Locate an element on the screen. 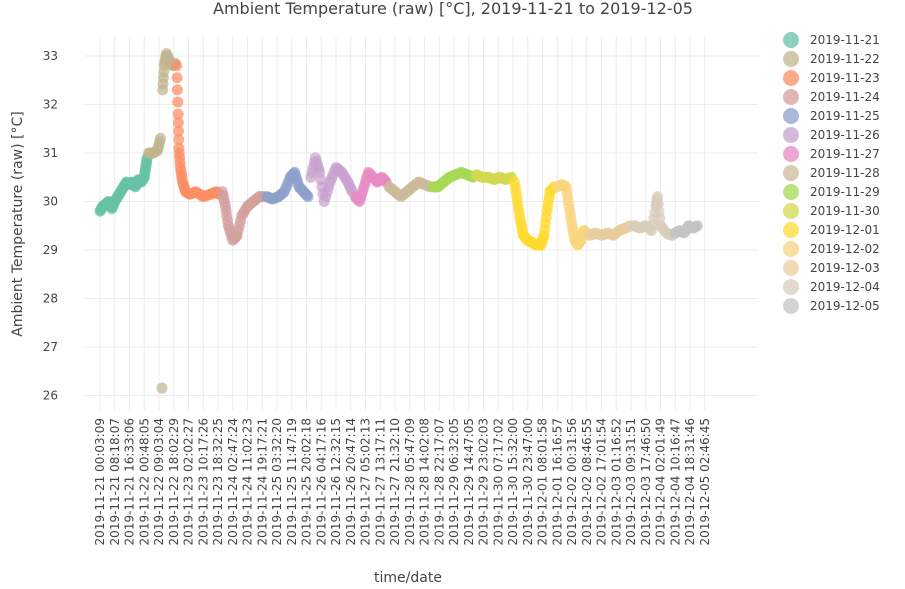  x-tick-label: 2019-11-30 23:47:00 is located at coordinates (528, 481).